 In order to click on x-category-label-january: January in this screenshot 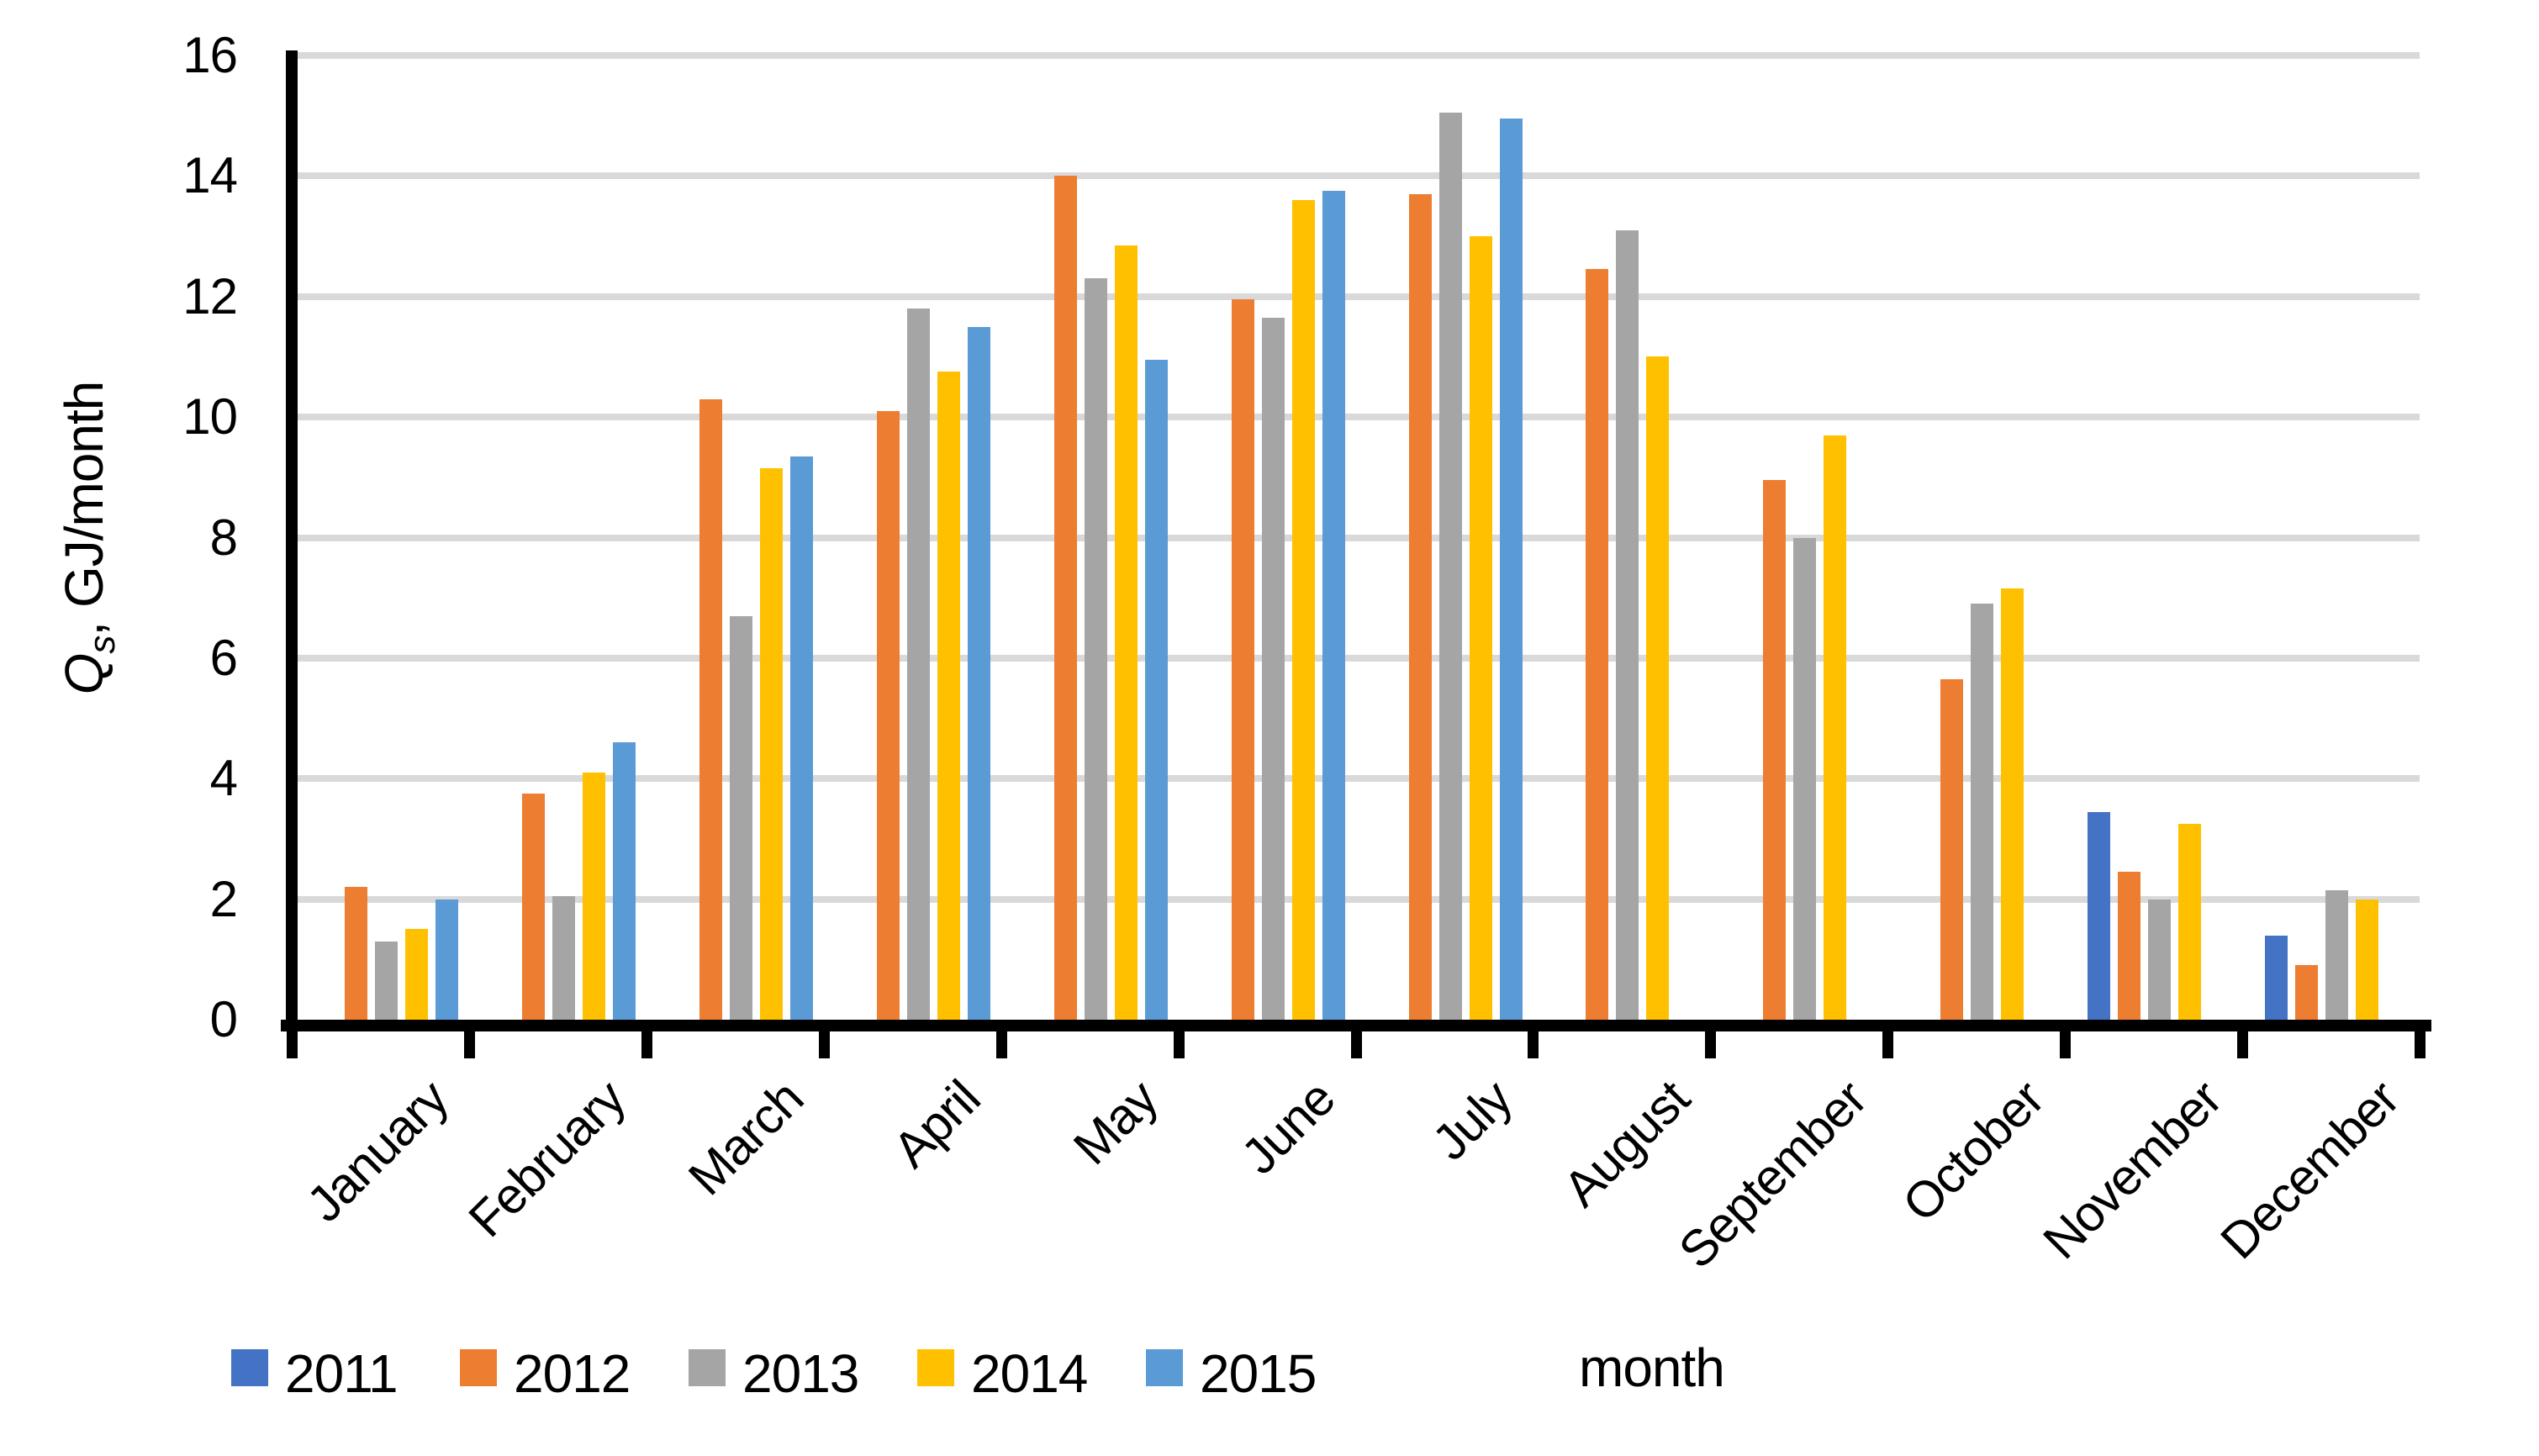, I will do `click(377, 1151)`.